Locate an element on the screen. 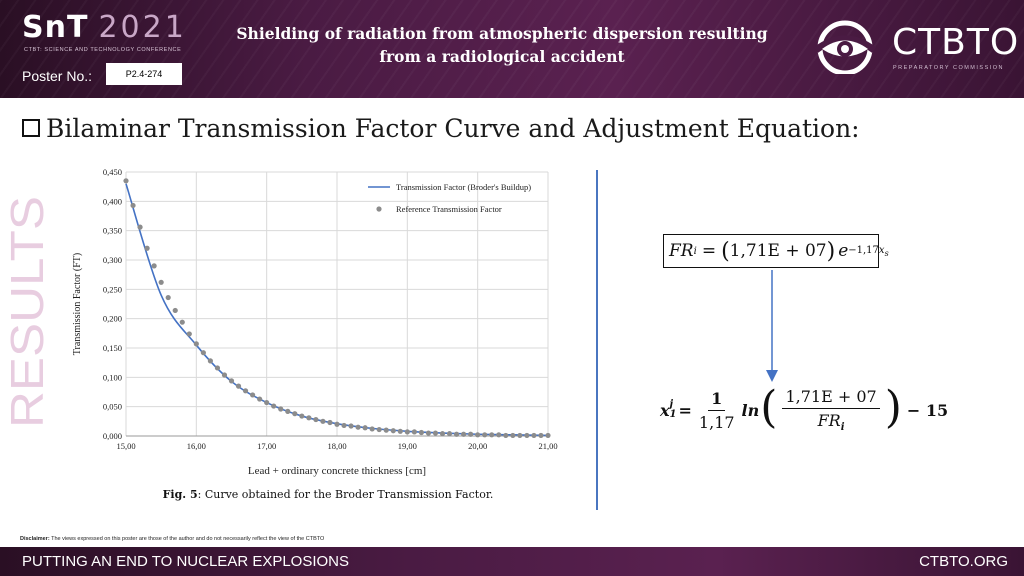  y-tick-label: 0,250 is located at coordinates (112, 289).